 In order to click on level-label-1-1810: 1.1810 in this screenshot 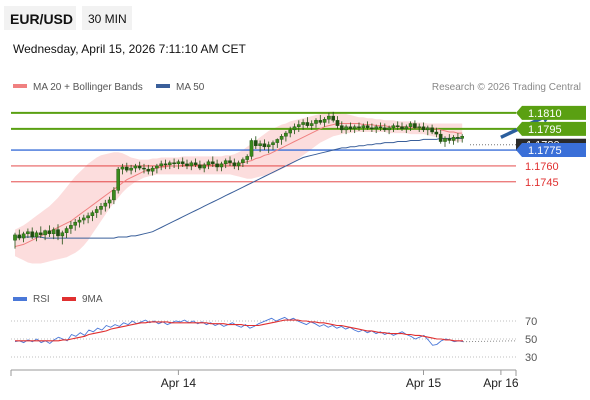, I will do `click(545, 114)`.